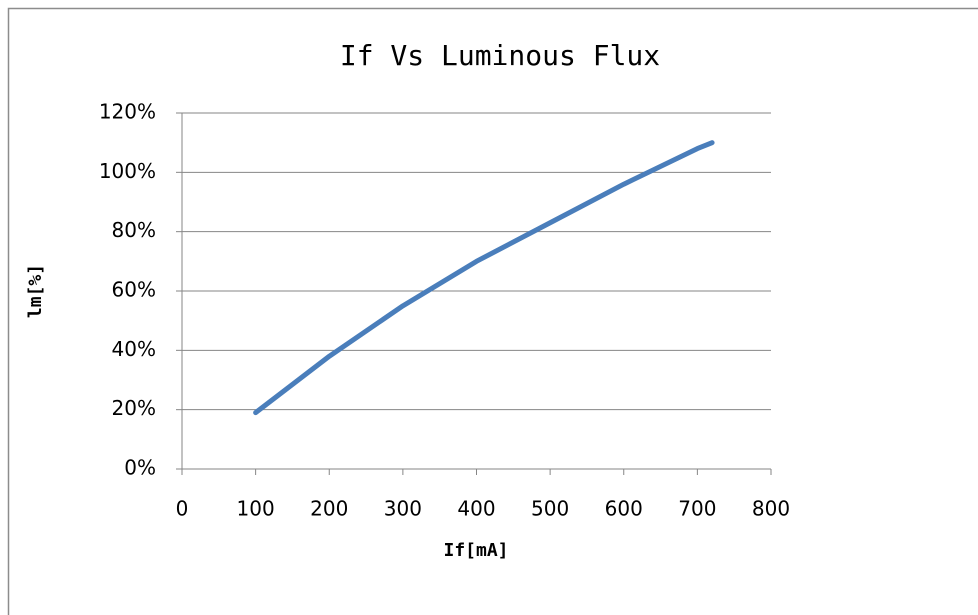  Describe the element at coordinates (475, 550) in the screenshot. I see `x-axis-label: If[mA]` at that location.